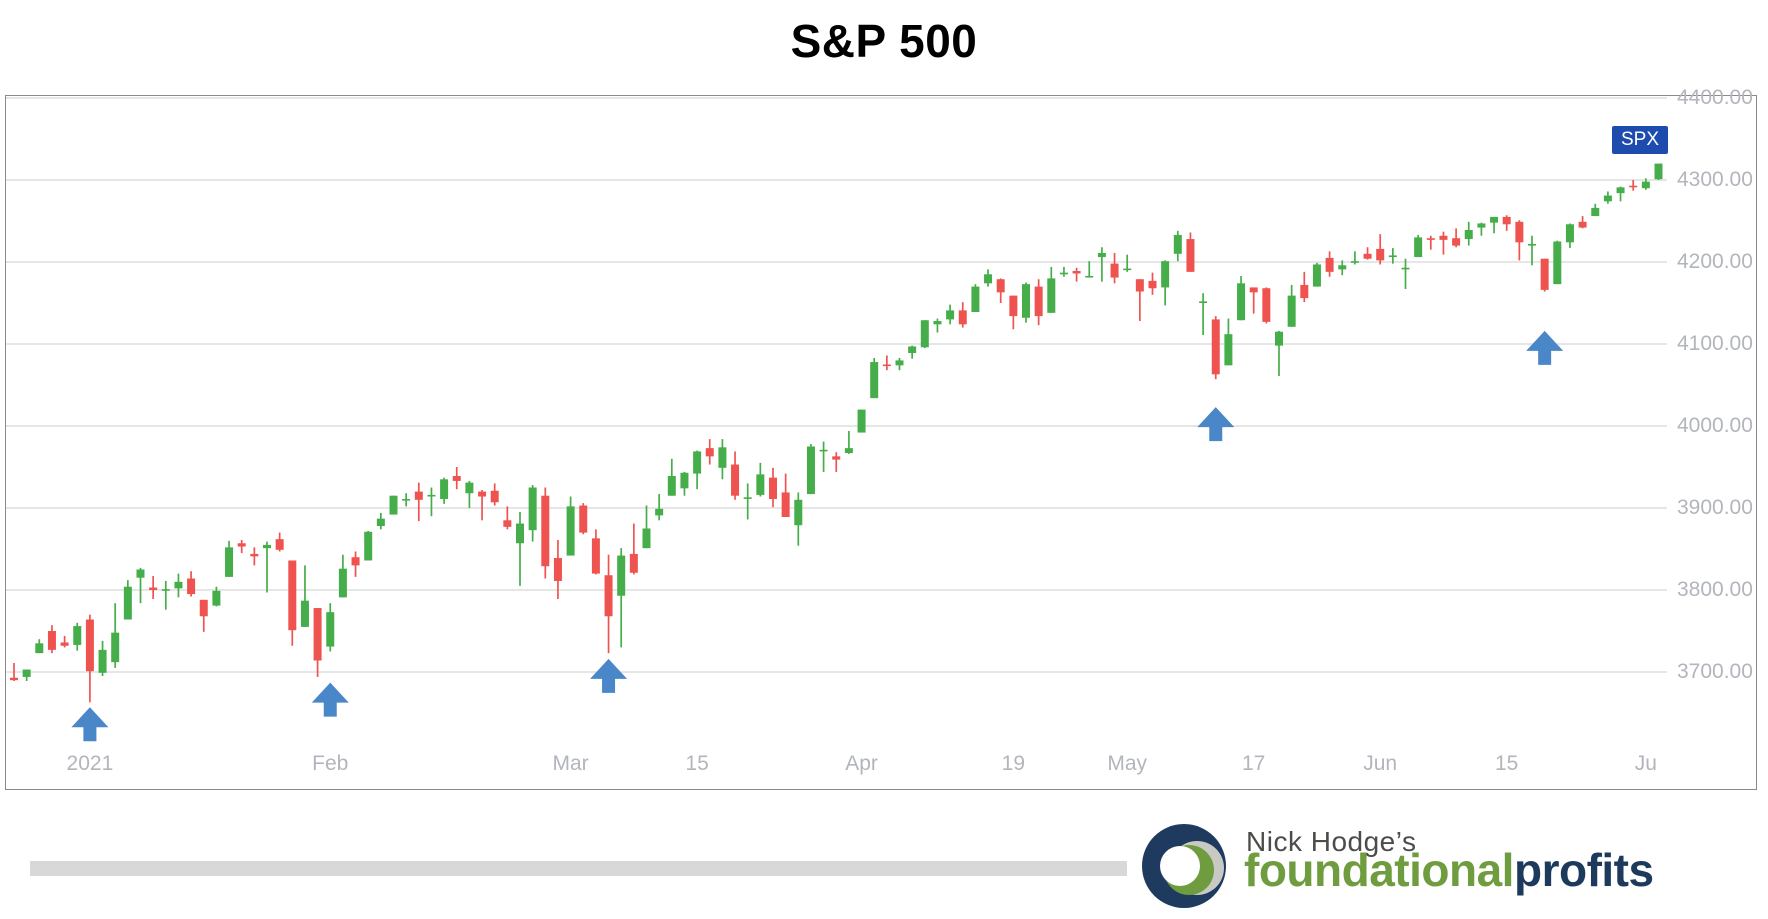 The width and height of the screenshot is (1768, 919). What do you see at coordinates (1331, 841) in the screenshot?
I see `brand-owner-text: Nick Hodge’s` at bounding box center [1331, 841].